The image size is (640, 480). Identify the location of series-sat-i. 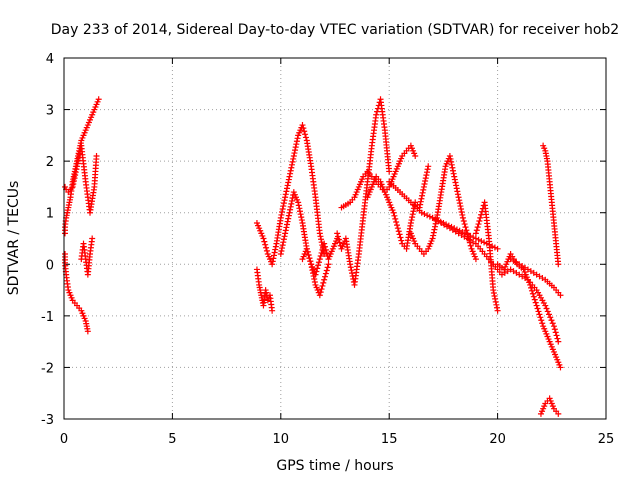
(363, 192).